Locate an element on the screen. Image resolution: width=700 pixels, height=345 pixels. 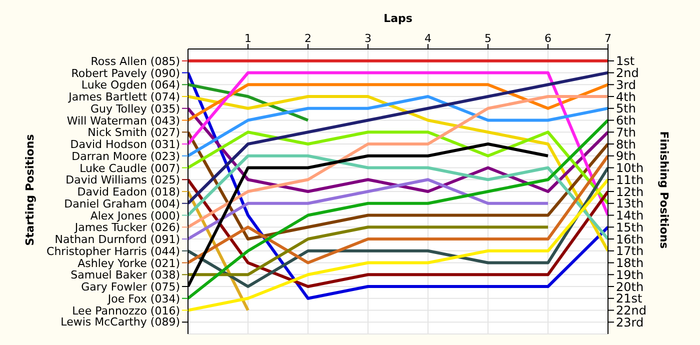
legend-label: Nick Smith (027) is located at coordinates (134, 133).